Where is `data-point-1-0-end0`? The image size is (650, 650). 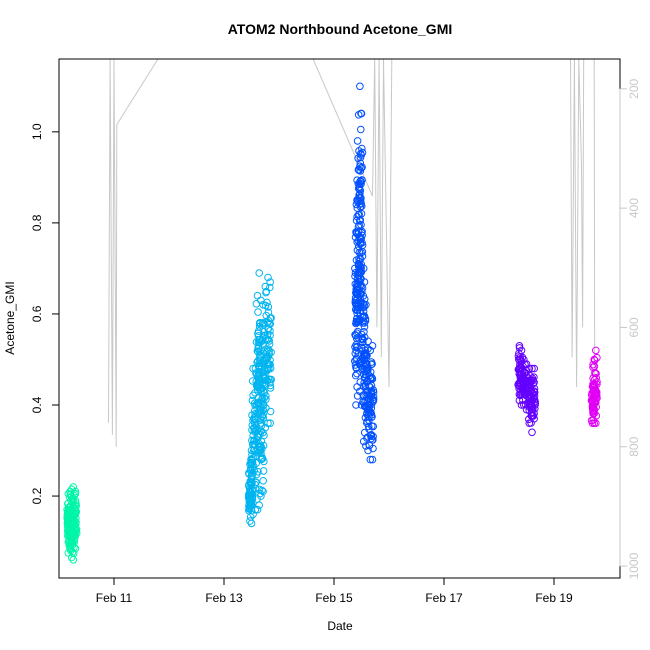 data-point-1-0-end0 is located at coordinates (250, 521).